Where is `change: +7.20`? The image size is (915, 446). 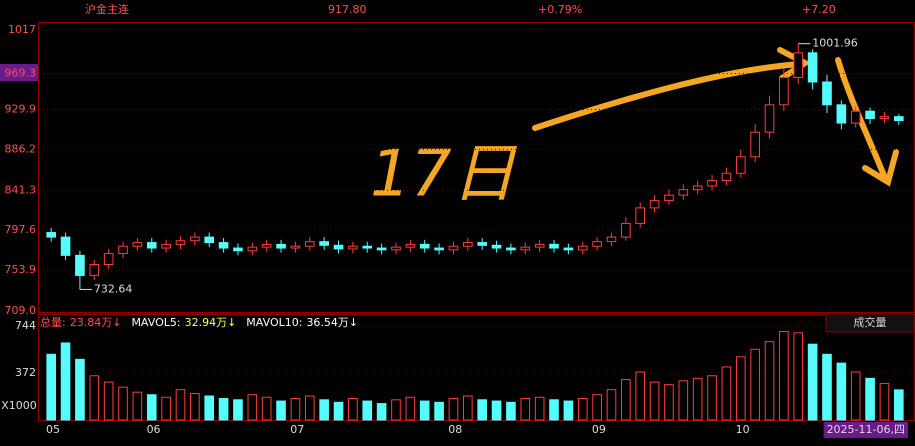 change: +7.20 is located at coordinates (819, 9).